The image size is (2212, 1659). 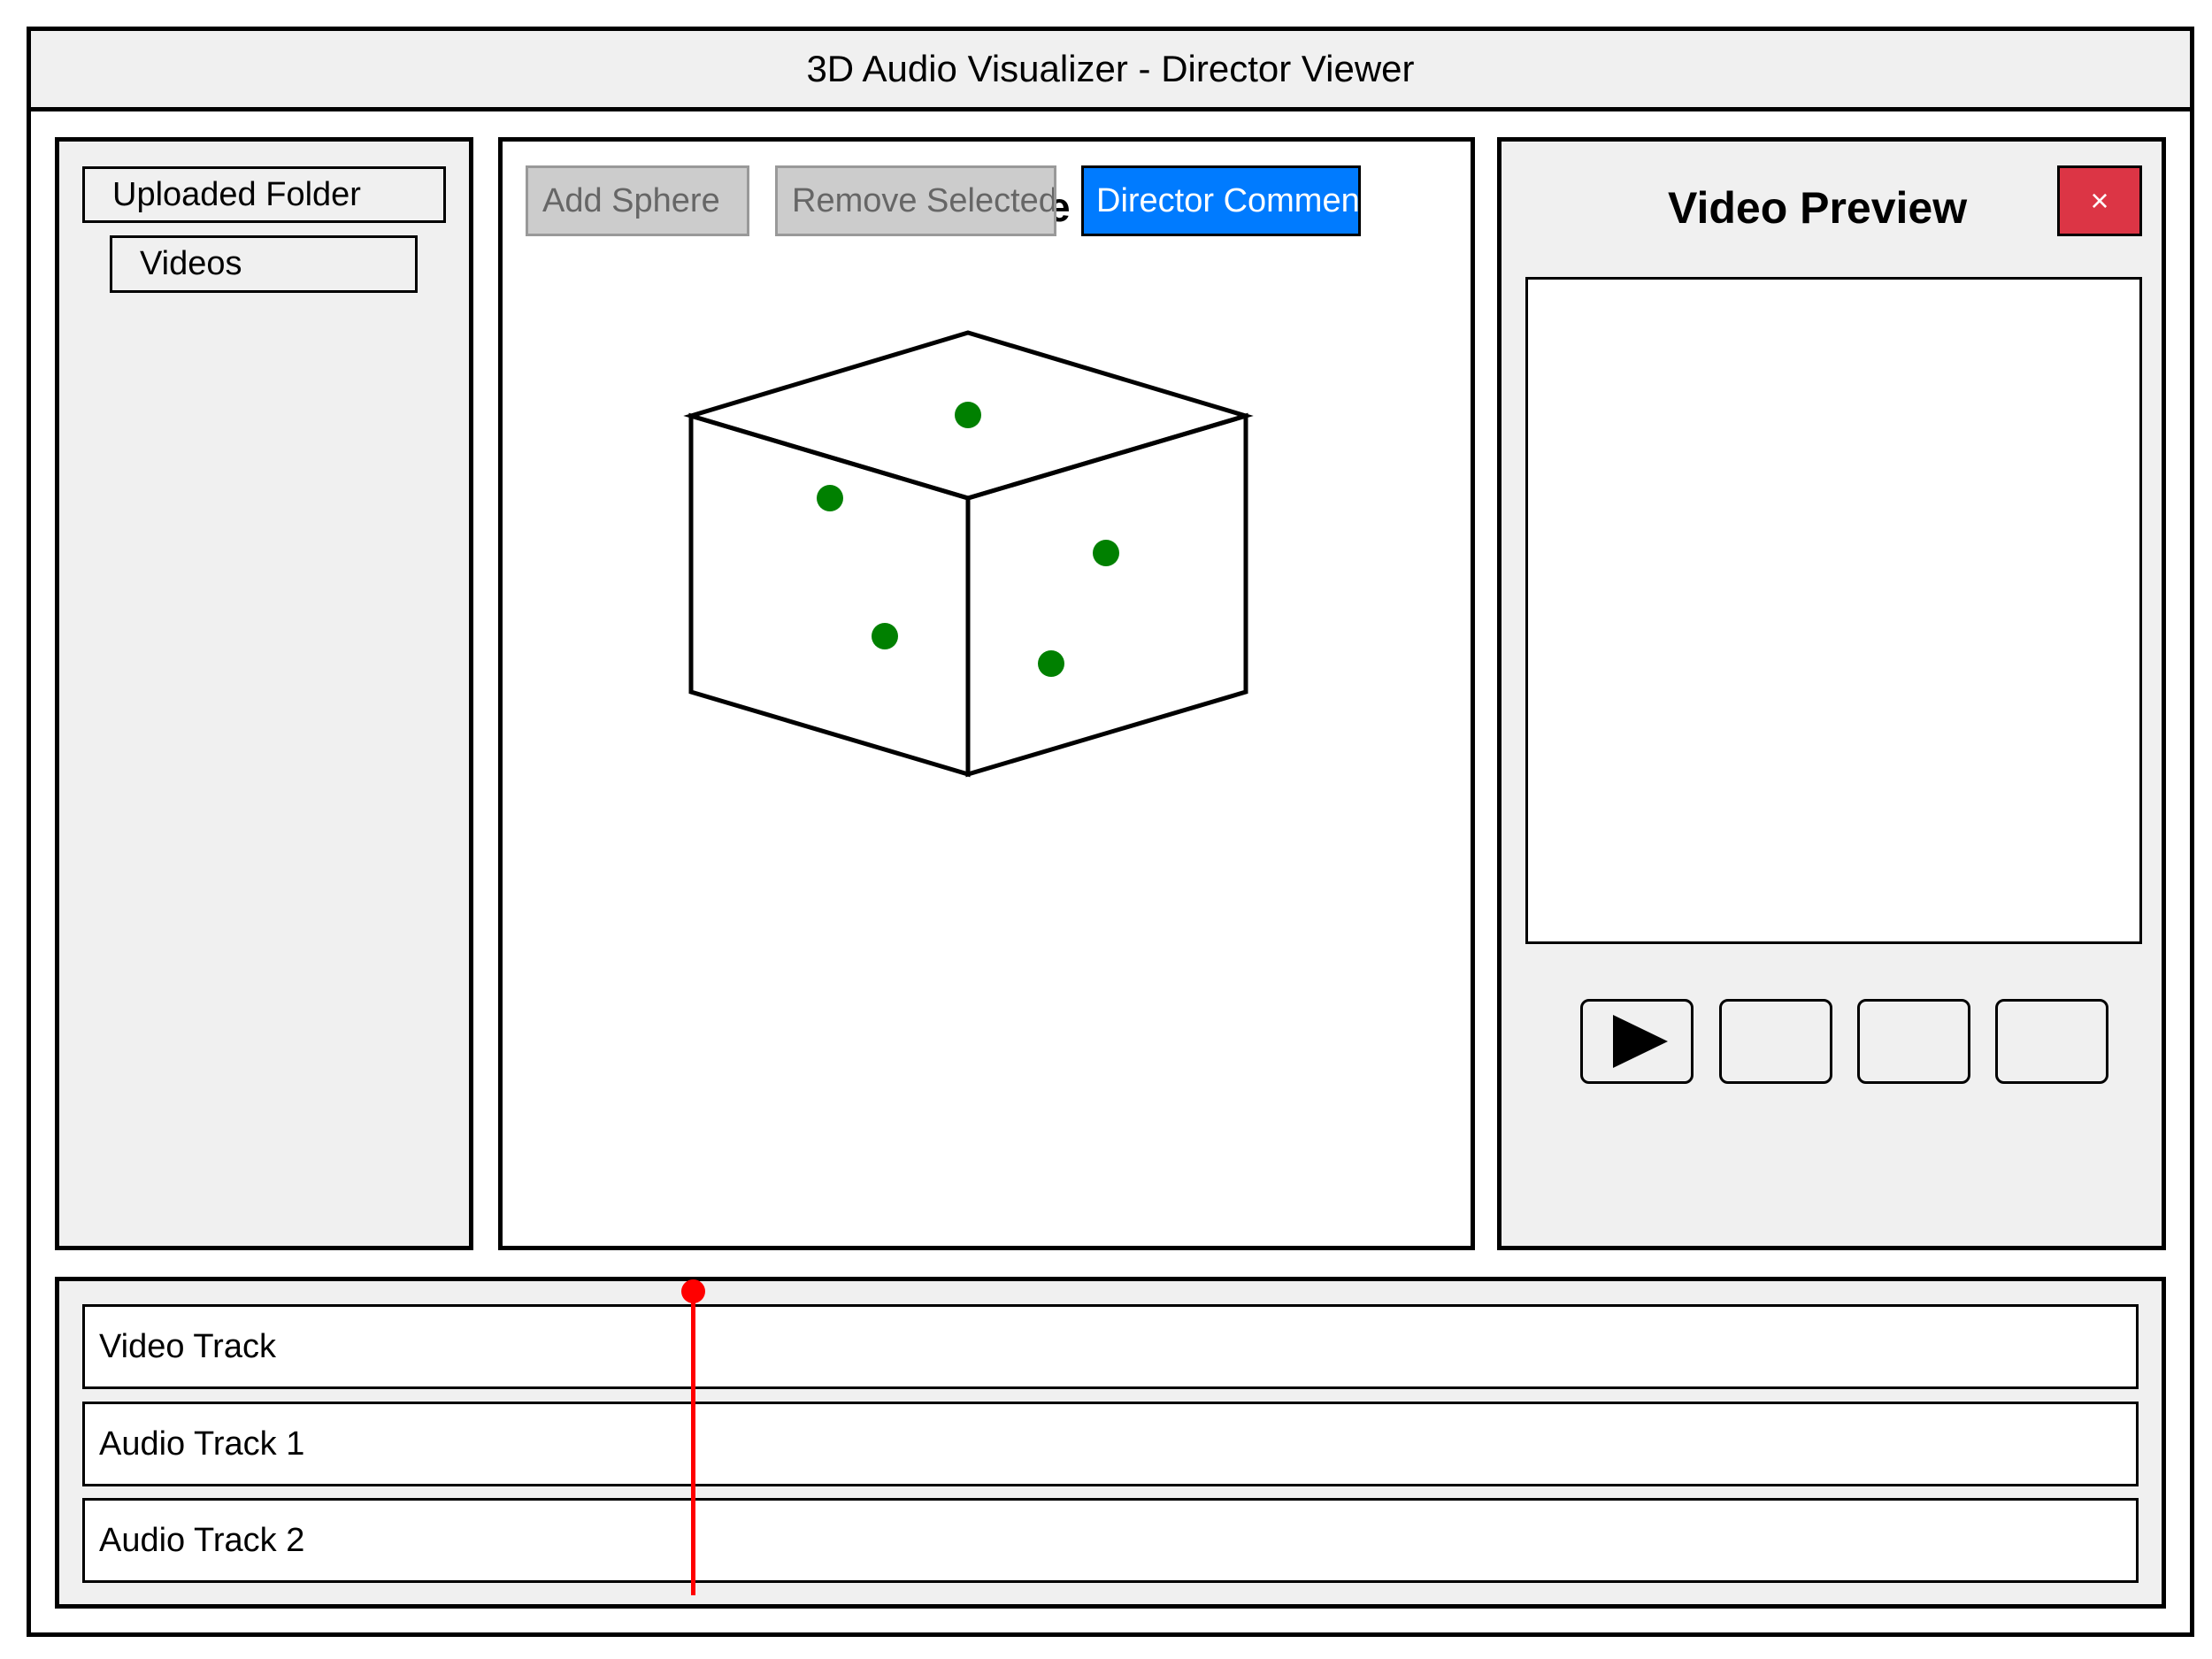 I want to click on track-label: Audio Track 1, so click(x=202, y=1444).